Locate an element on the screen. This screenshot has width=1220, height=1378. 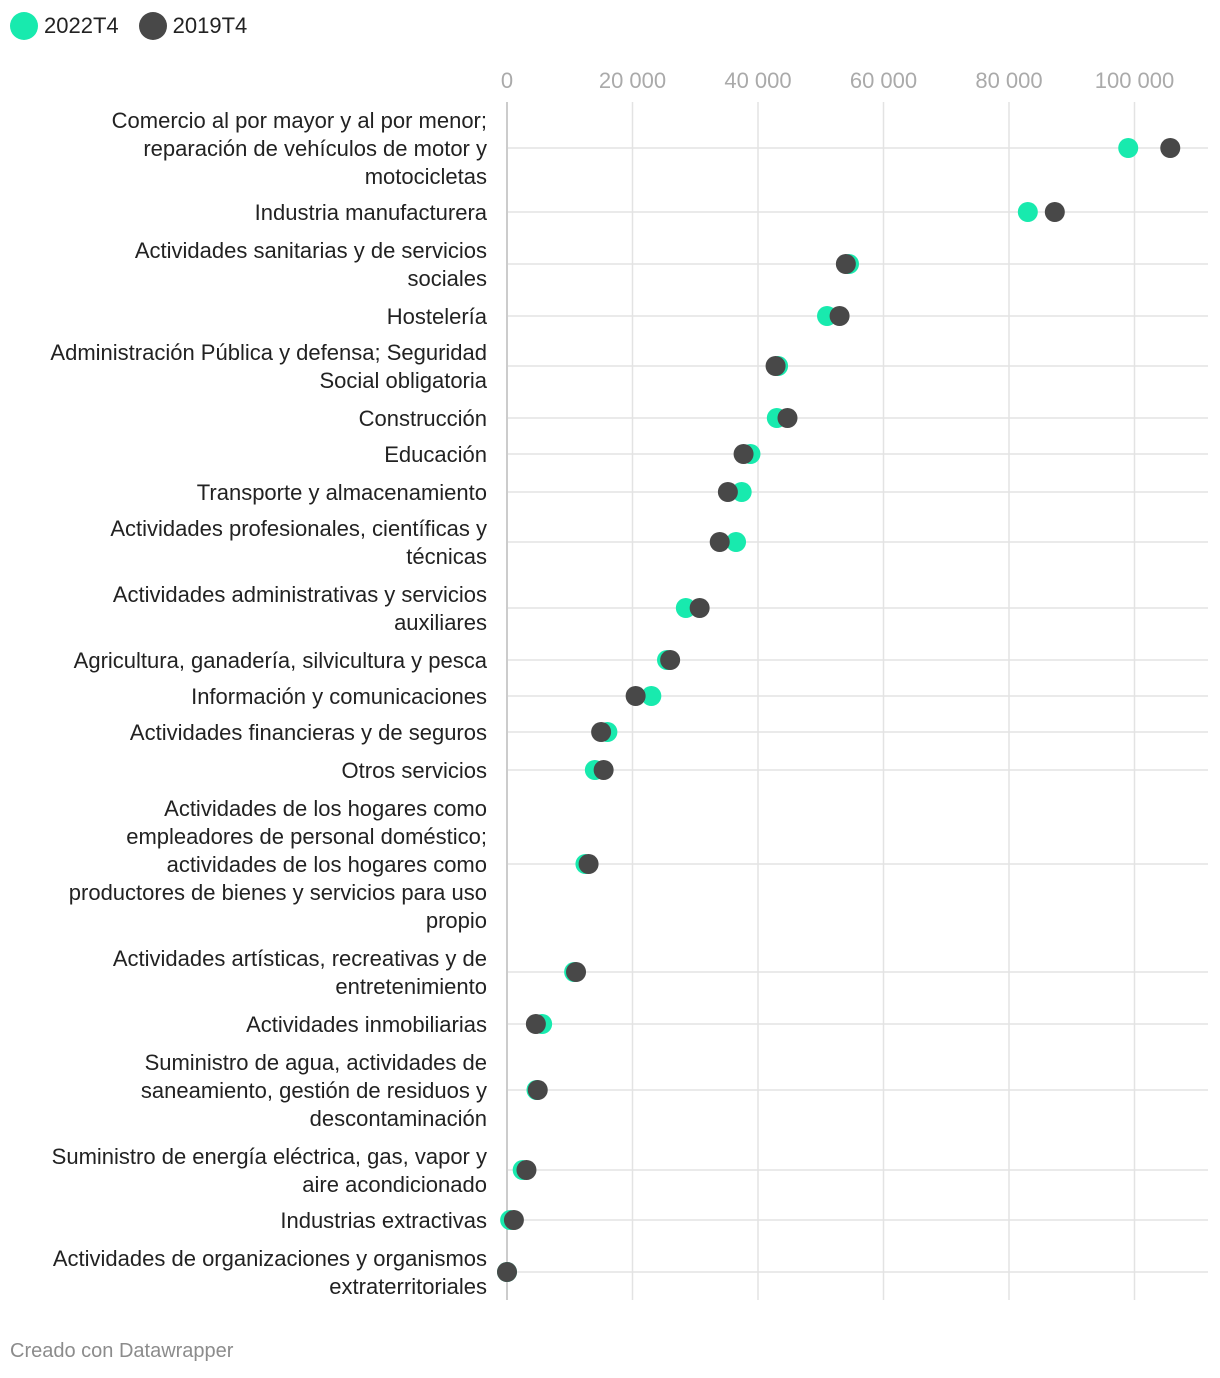
category-label-line: Actividades sanitarias y de servicios is located at coordinates (311, 250).